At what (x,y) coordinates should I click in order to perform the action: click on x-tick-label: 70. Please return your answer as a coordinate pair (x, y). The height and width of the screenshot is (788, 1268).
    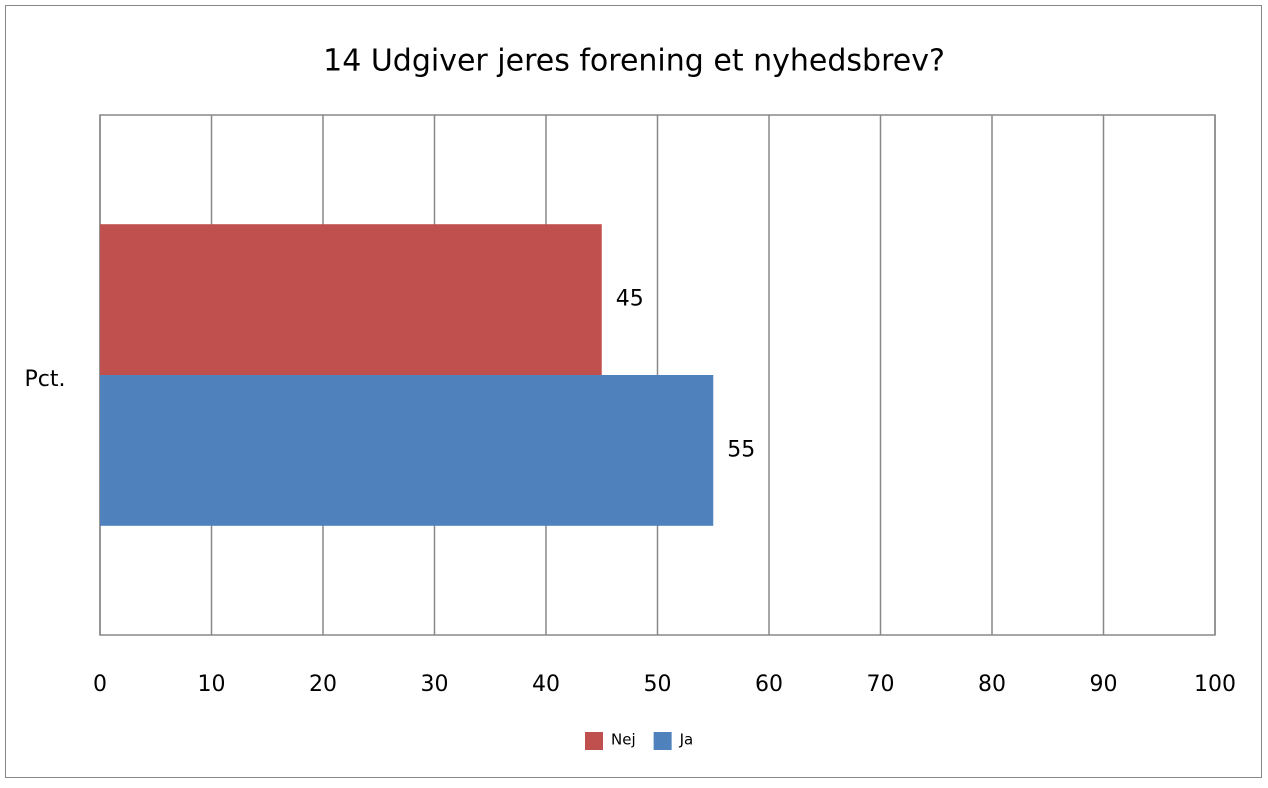
    Looking at the image, I should click on (881, 684).